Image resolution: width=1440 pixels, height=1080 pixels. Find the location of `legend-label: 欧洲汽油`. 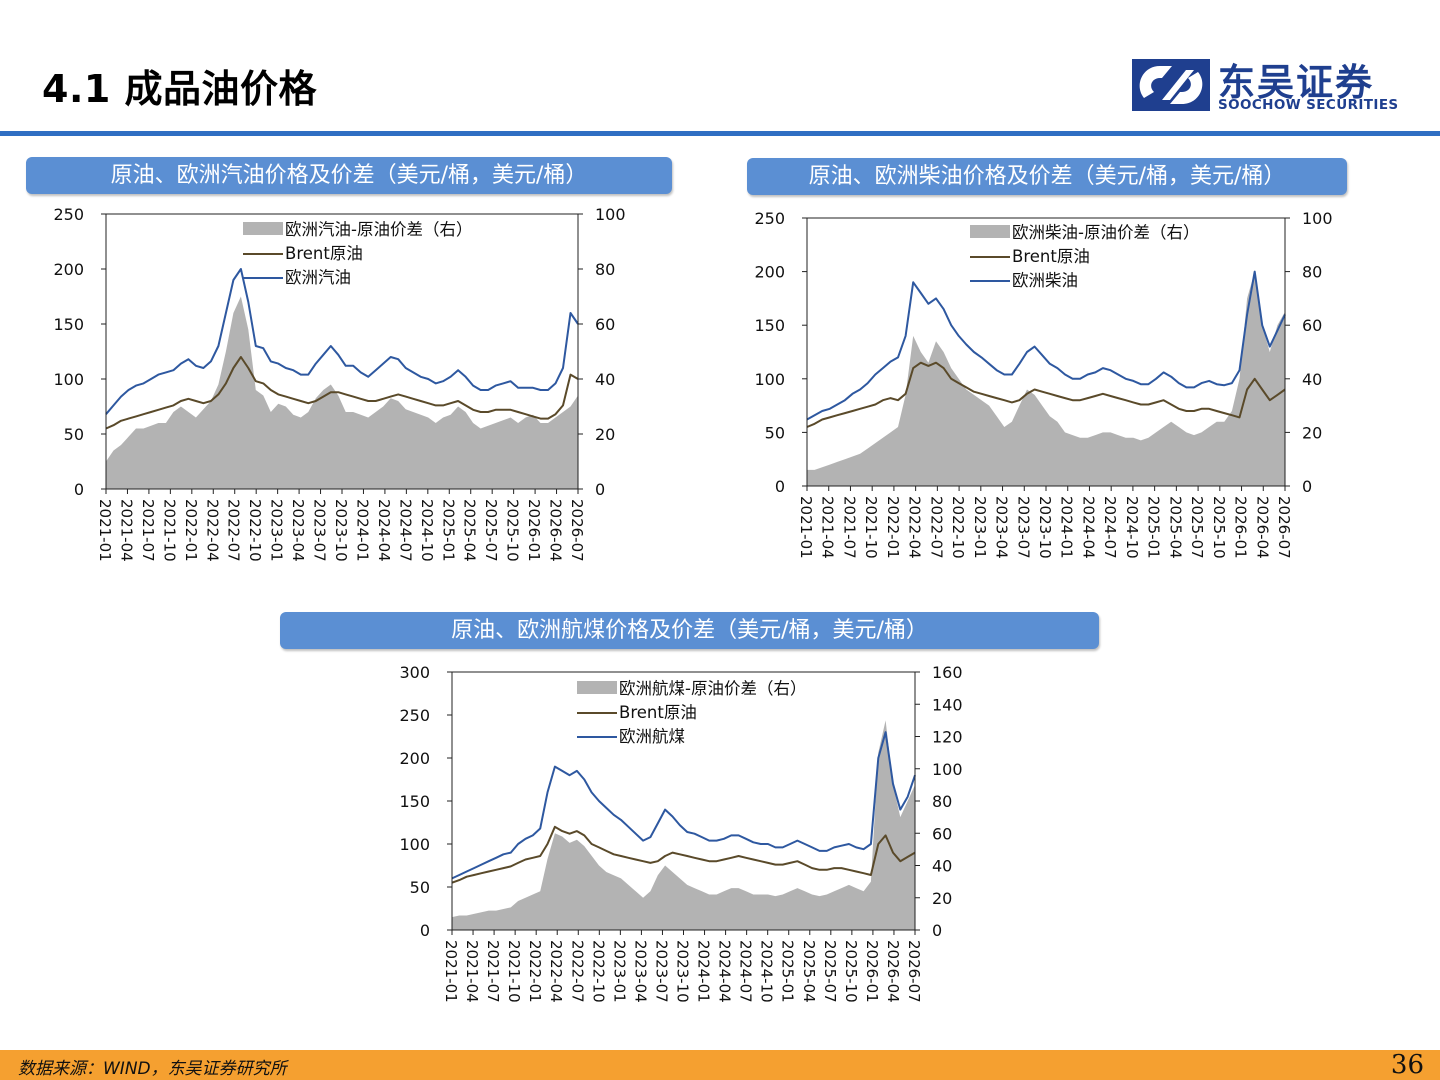

legend-label: 欧洲汽油 is located at coordinates (318, 277).